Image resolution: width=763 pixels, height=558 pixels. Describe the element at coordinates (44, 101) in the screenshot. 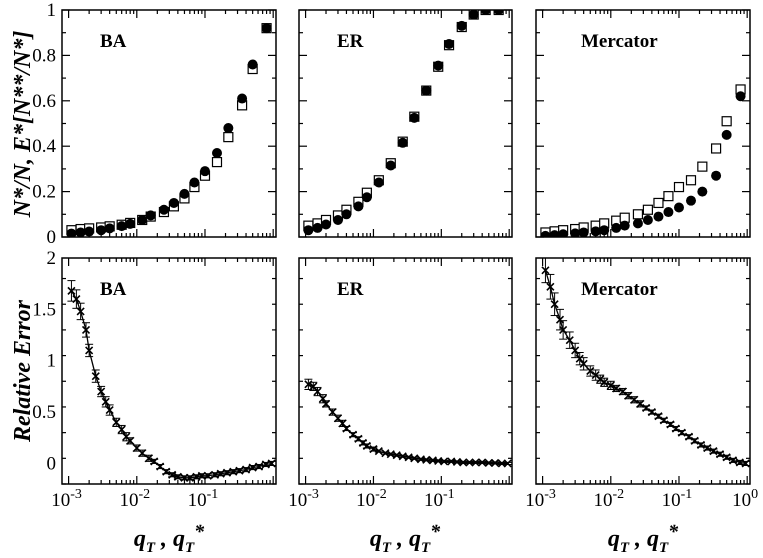

I see `y-tick-label: 0.6` at that location.